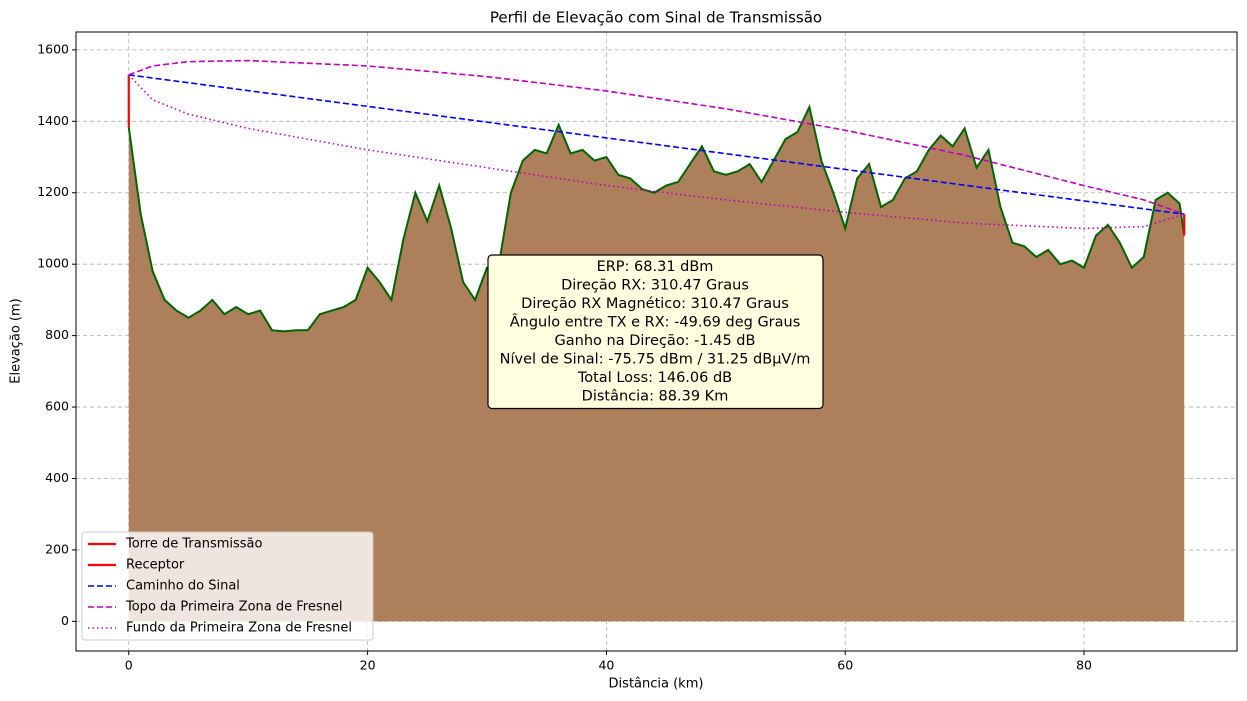 The image size is (1247, 701). What do you see at coordinates (183, 586) in the screenshot?
I see `legend-label: Caminho do Sinal` at bounding box center [183, 586].